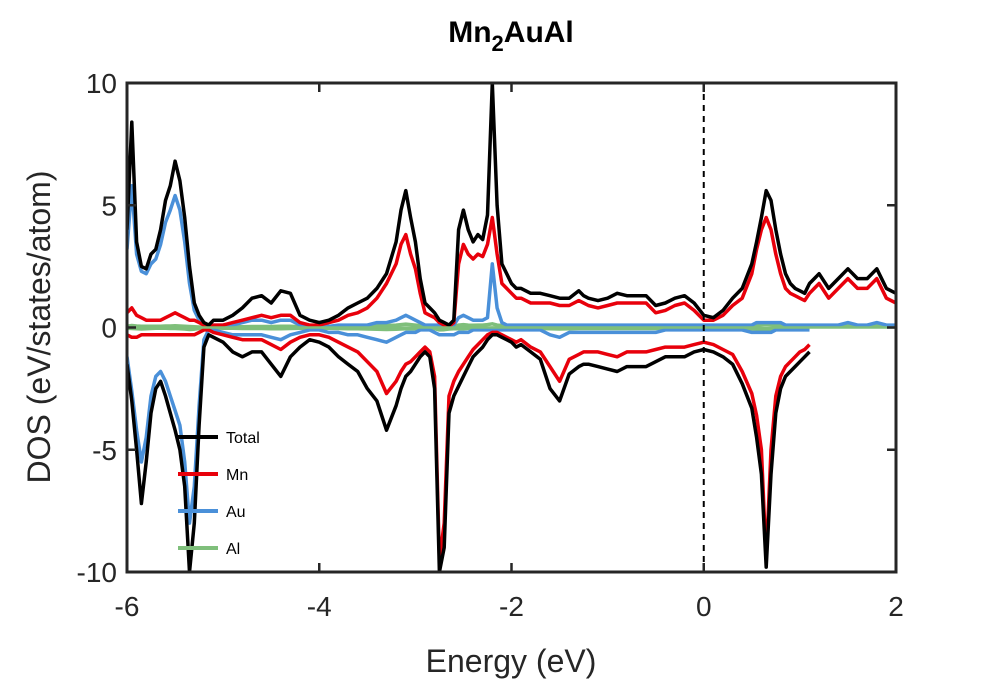  What do you see at coordinates (498, 43) in the screenshot?
I see `chart-title-subscript: 2` at bounding box center [498, 43].